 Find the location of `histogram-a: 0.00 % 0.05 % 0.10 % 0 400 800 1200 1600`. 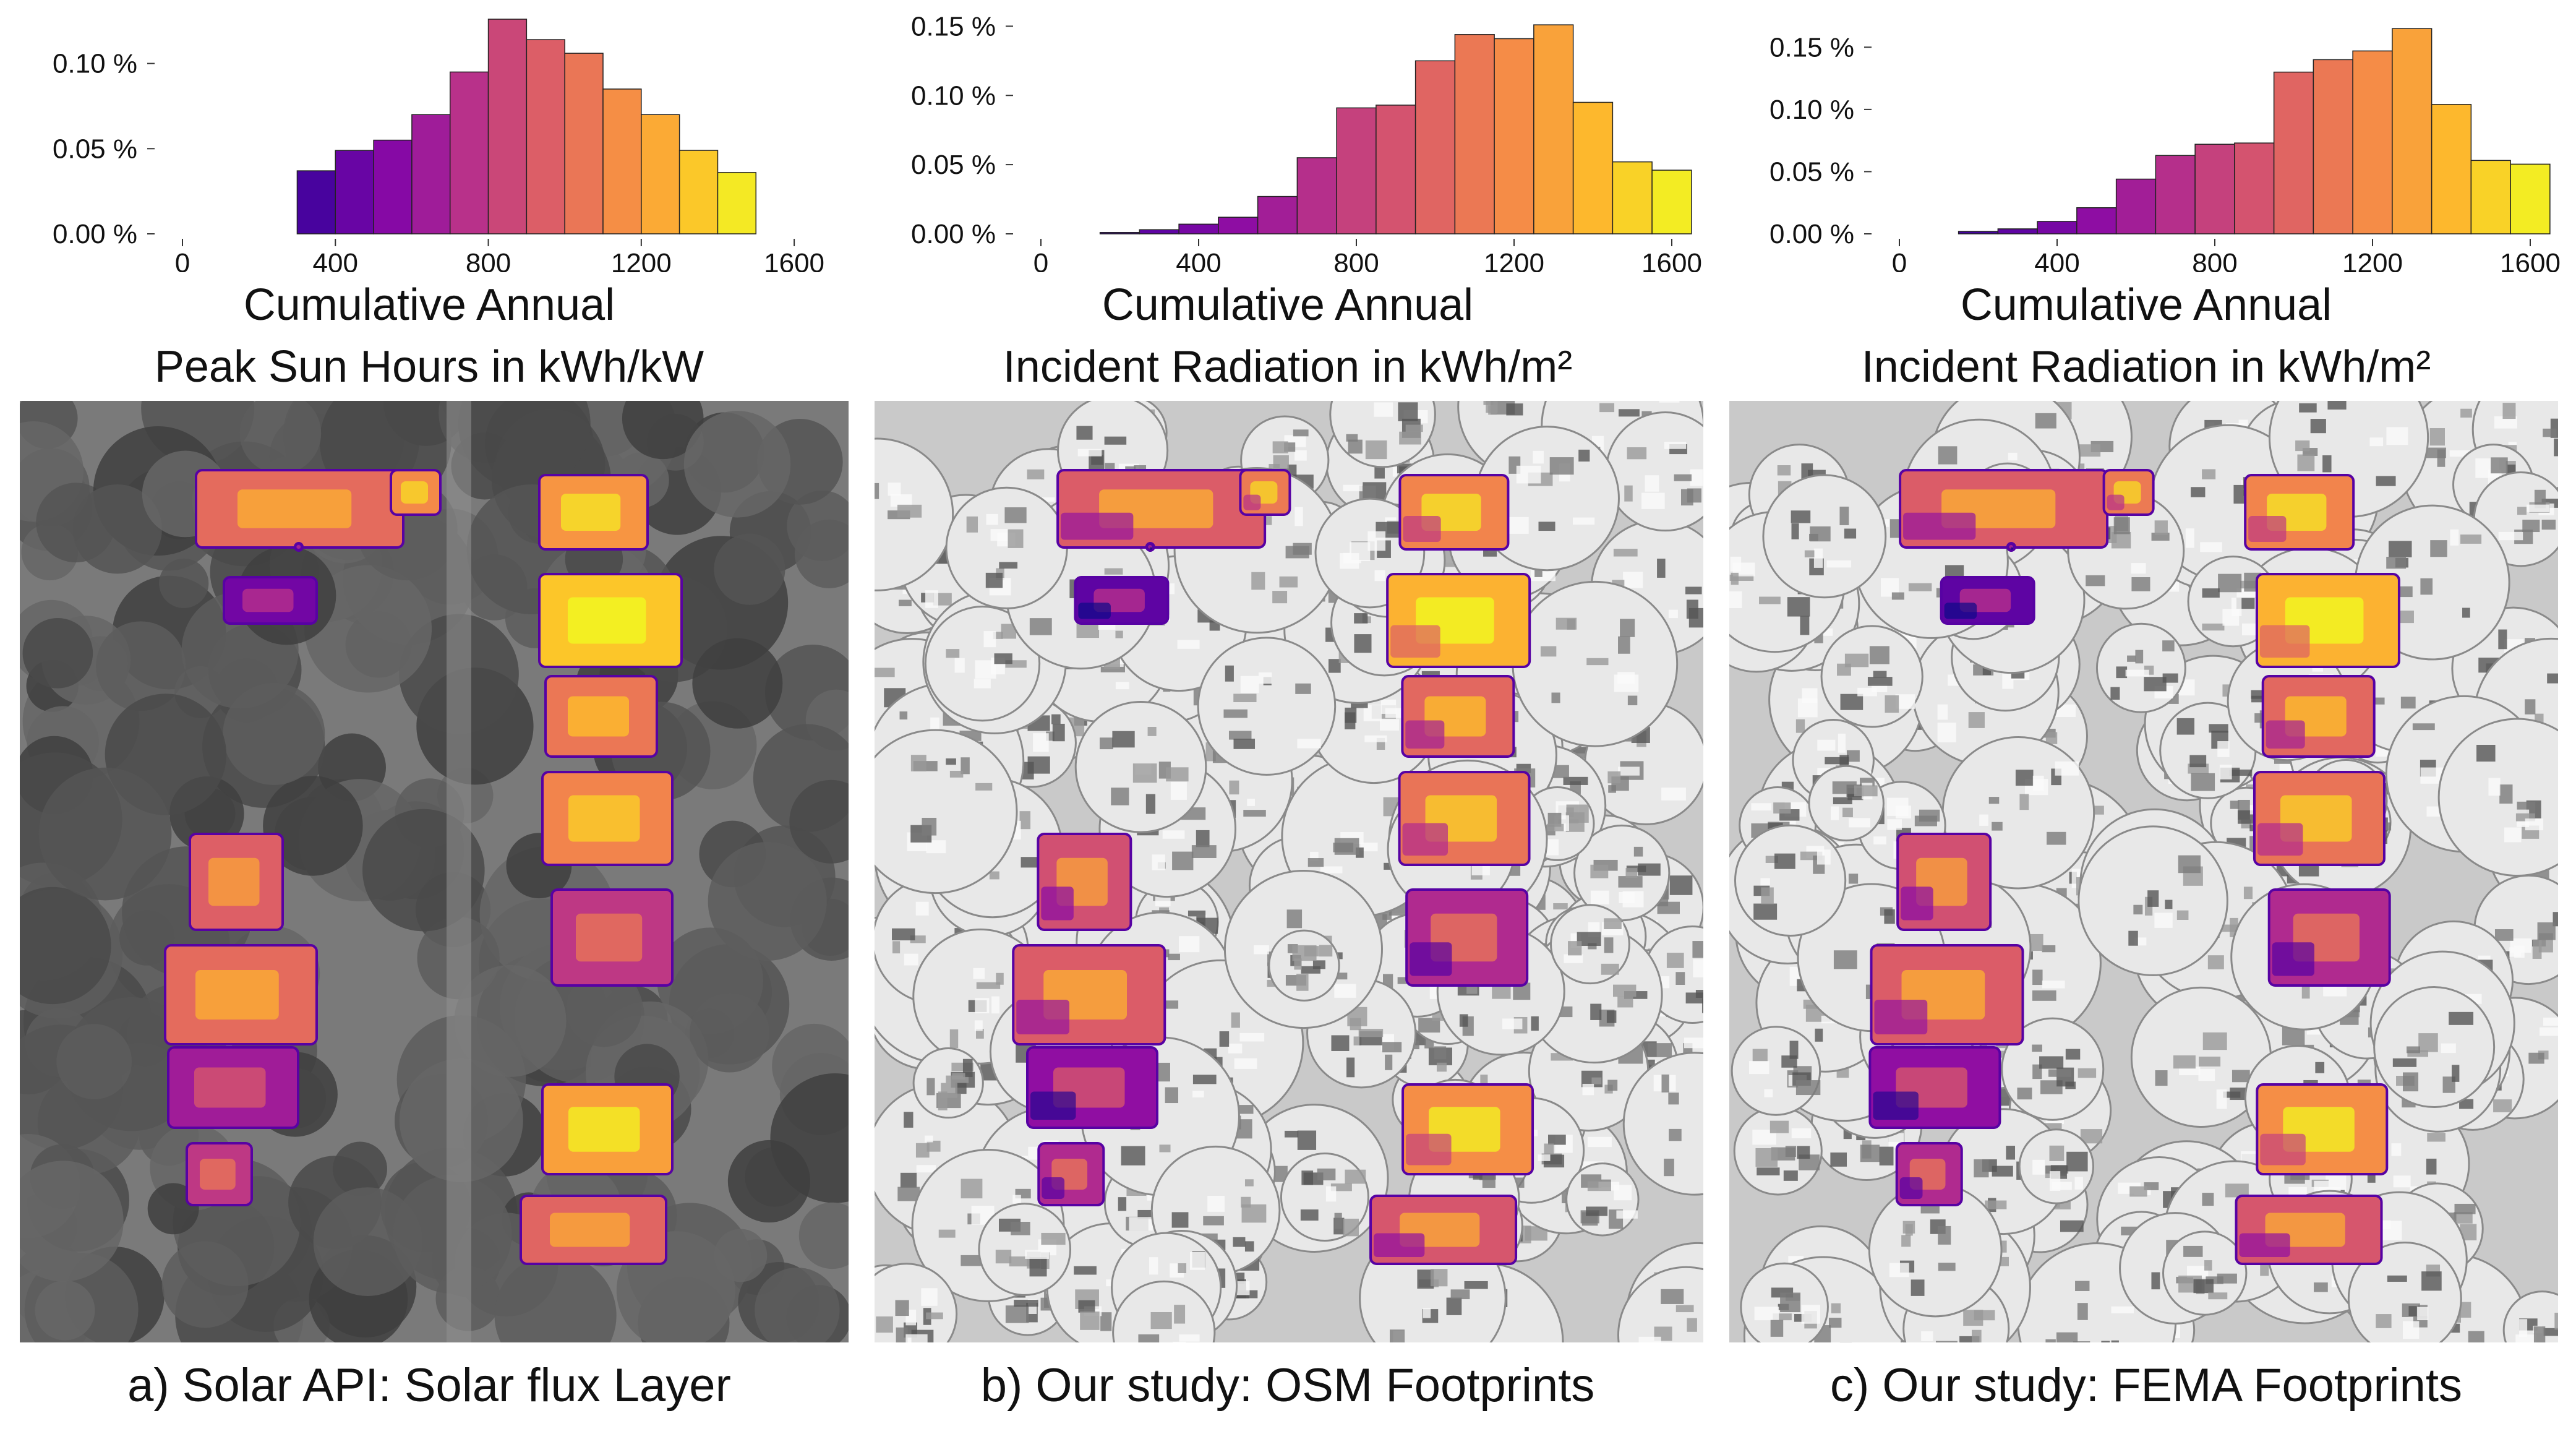

histogram-a: 0.00 % 0.05 % 0.10 % 0 400 800 1200 1600 is located at coordinates (439, 145).